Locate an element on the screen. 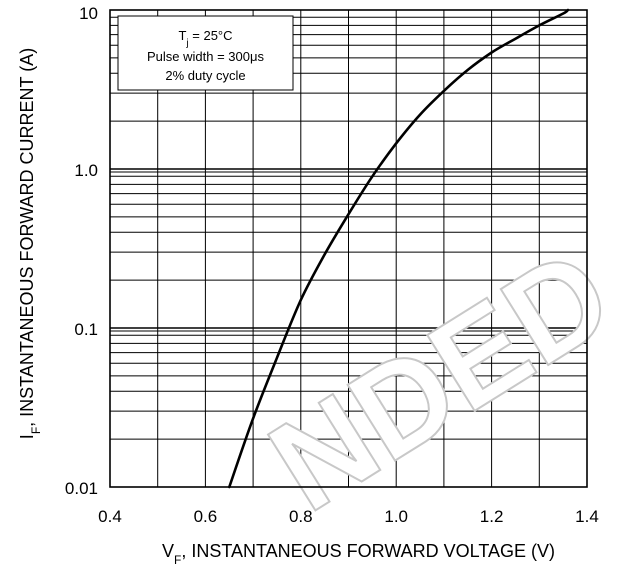  x-tick-label: 1.4 is located at coordinates (587, 516).